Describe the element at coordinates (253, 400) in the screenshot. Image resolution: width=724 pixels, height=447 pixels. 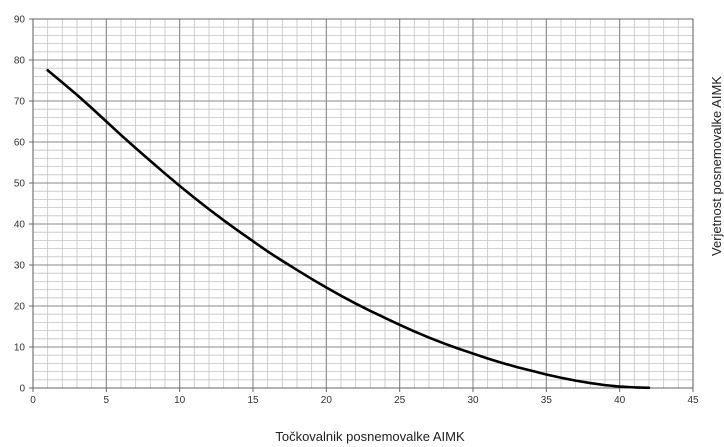
I see `x-tick-label: 15` at that location.